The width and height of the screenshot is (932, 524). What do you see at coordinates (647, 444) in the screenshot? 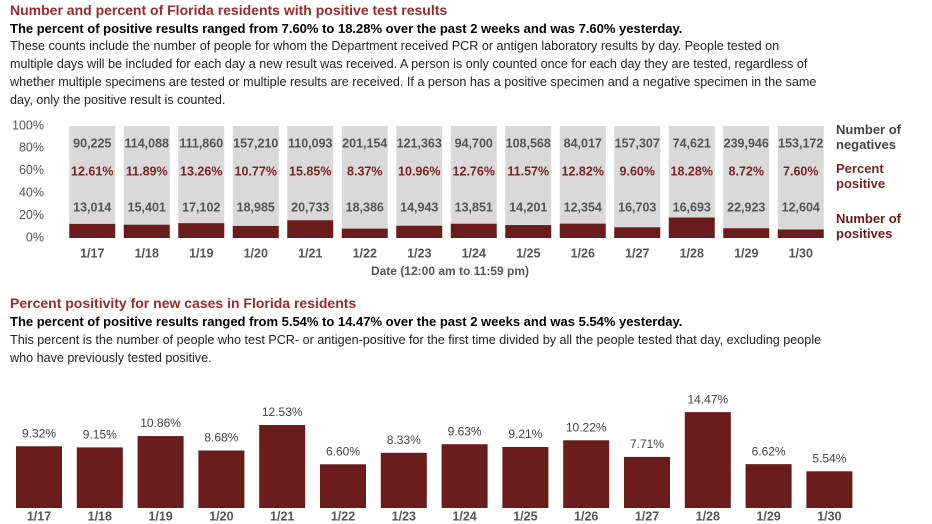
I see `value-label: 7.71%` at bounding box center [647, 444].